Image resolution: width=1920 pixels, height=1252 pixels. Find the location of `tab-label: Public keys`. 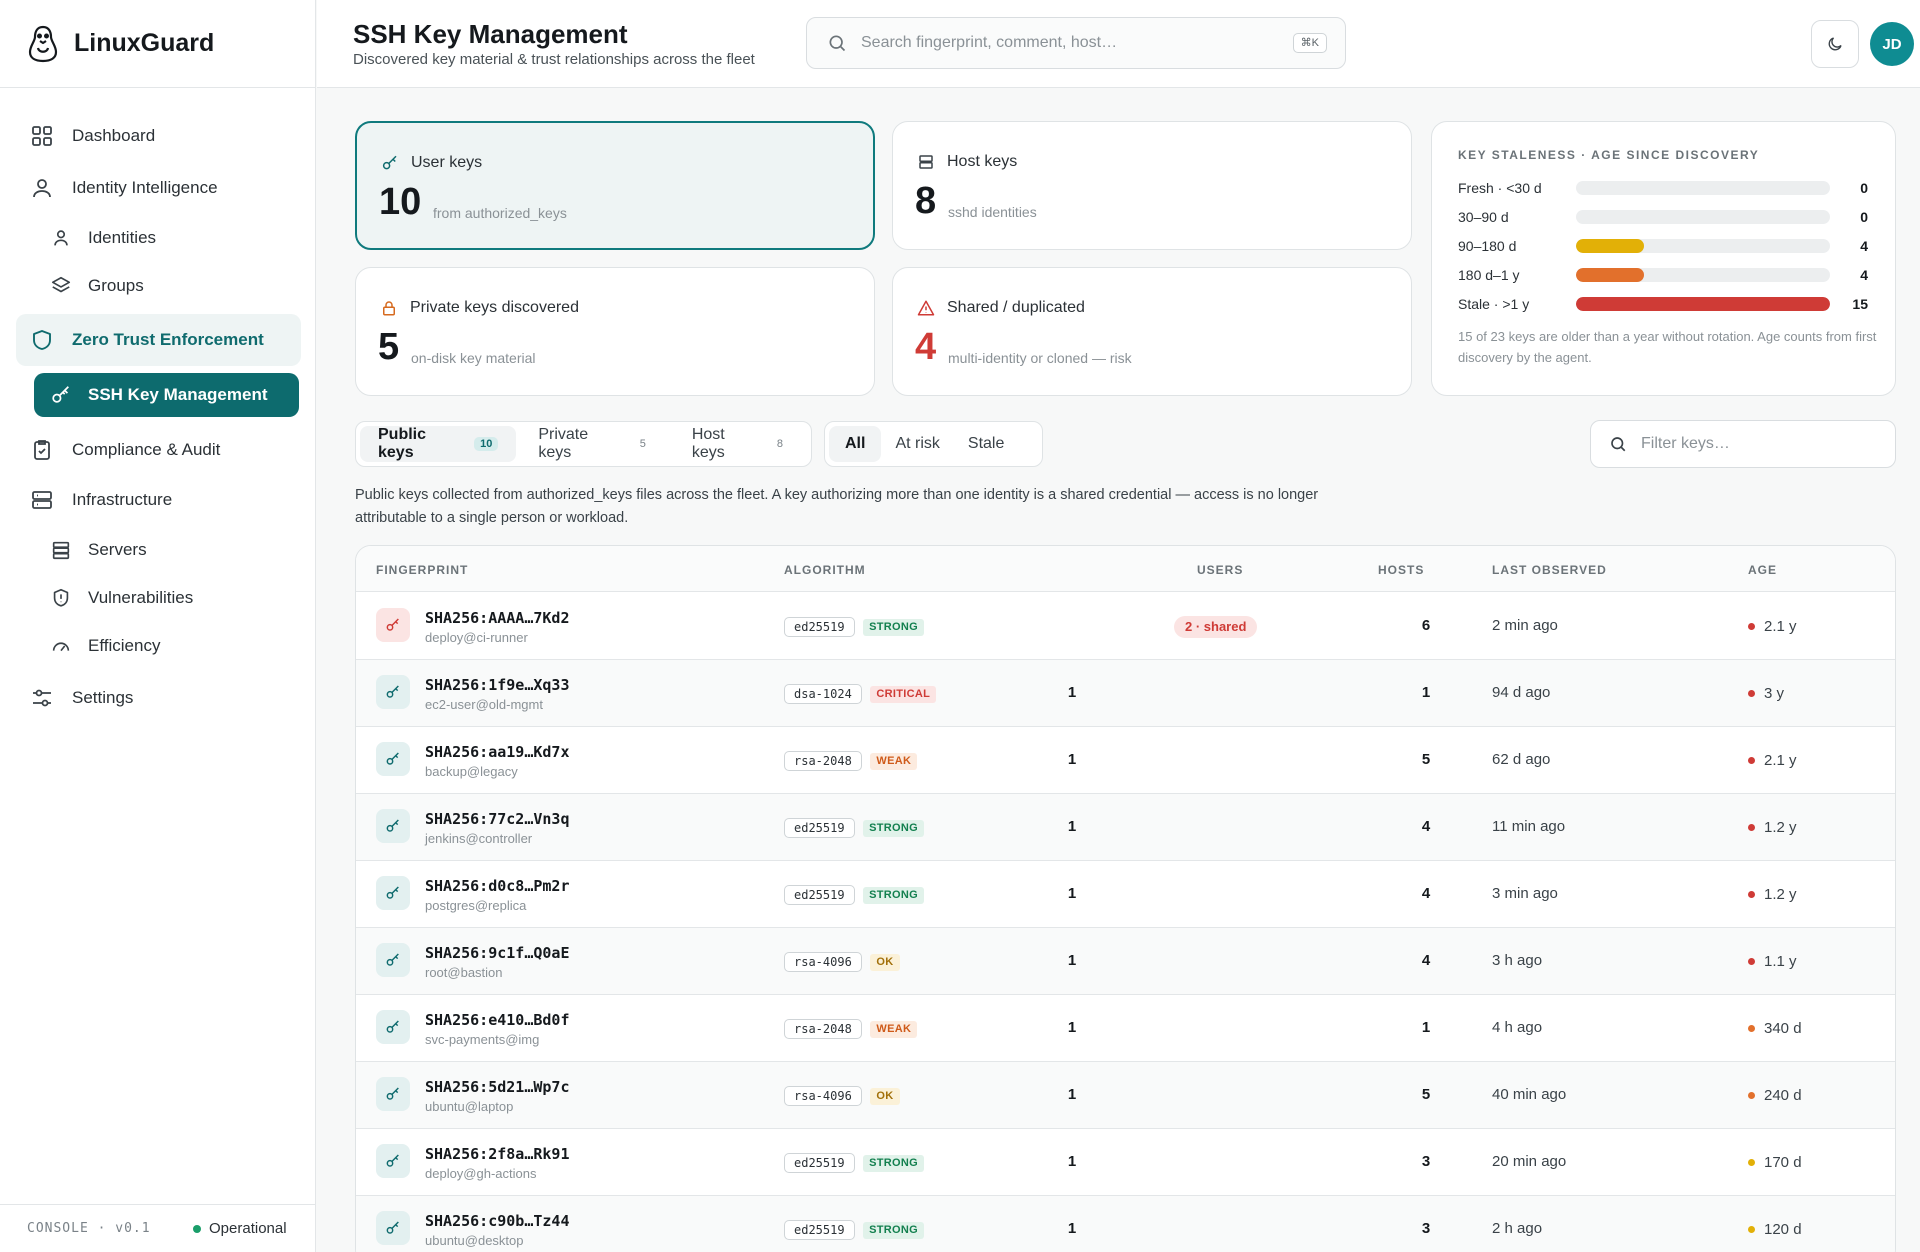

tab-label: Public keys is located at coordinates (402, 443).